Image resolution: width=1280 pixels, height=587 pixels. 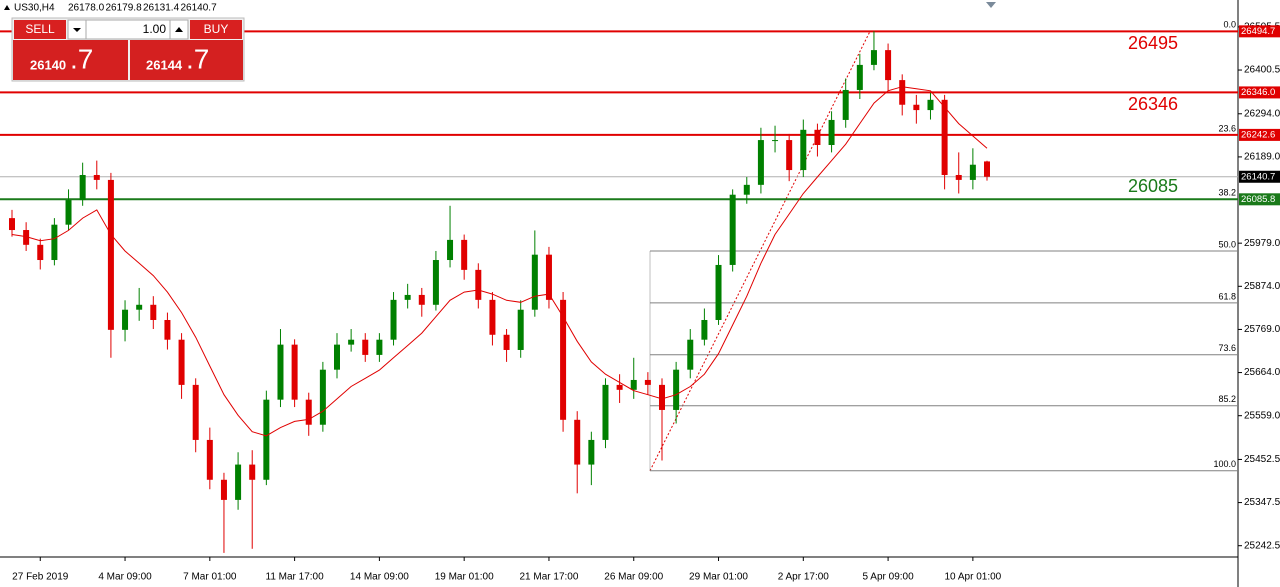 What do you see at coordinates (991, 5) in the screenshot?
I see `scroll-marker` at bounding box center [991, 5].